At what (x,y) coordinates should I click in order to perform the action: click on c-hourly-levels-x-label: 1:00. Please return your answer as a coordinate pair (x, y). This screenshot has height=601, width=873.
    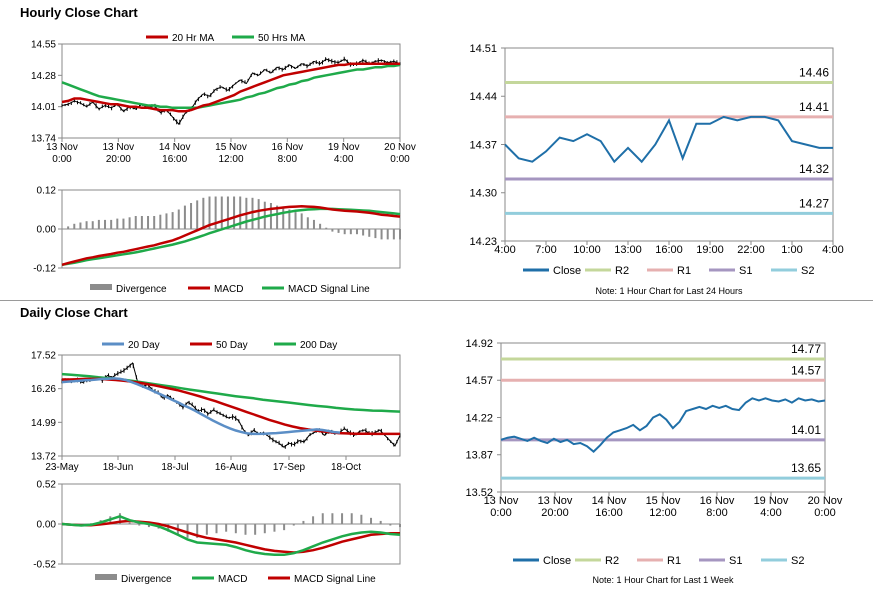
    Looking at the image, I should click on (791, 250).